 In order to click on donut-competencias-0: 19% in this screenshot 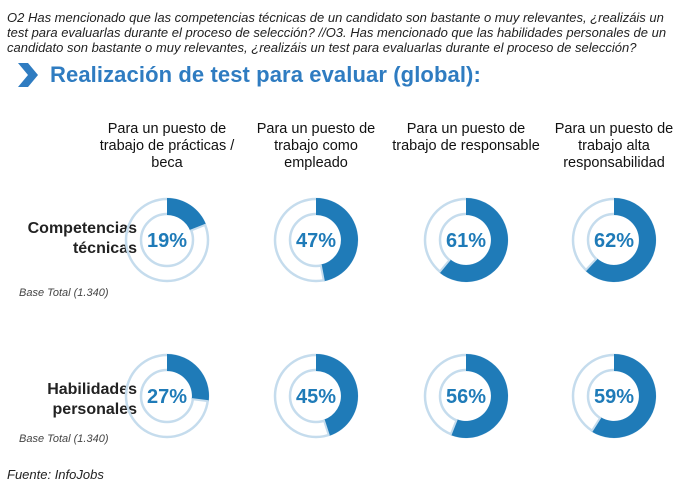, I will do `click(167, 240)`.